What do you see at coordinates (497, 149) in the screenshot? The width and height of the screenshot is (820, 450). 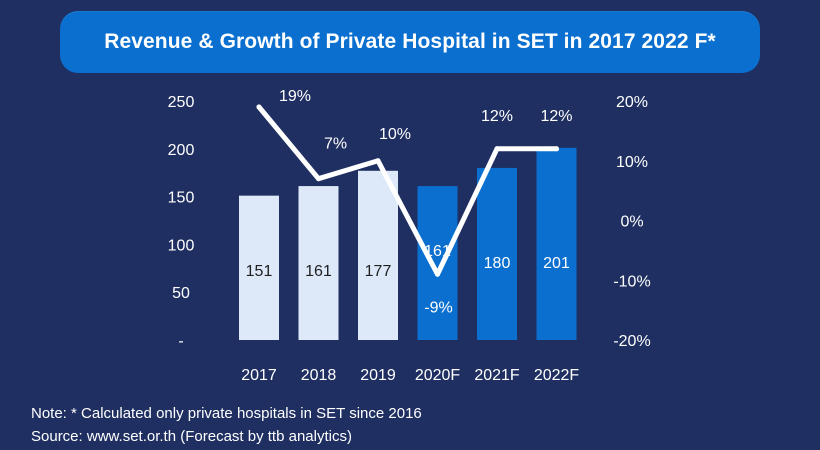 I see `growth-point-2021f` at bounding box center [497, 149].